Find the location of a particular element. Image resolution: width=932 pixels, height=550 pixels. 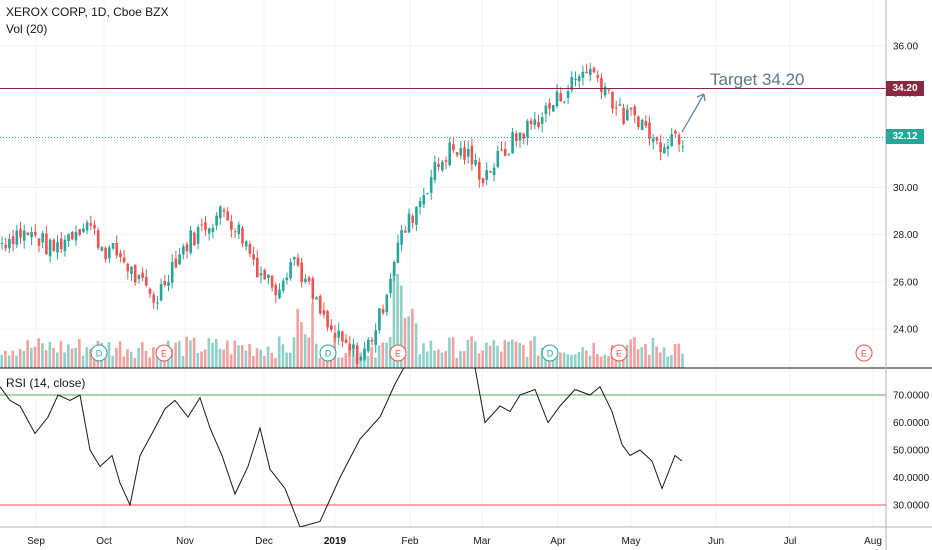

rsi-tick-label: 50.0000 is located at coordinates (911, 451).